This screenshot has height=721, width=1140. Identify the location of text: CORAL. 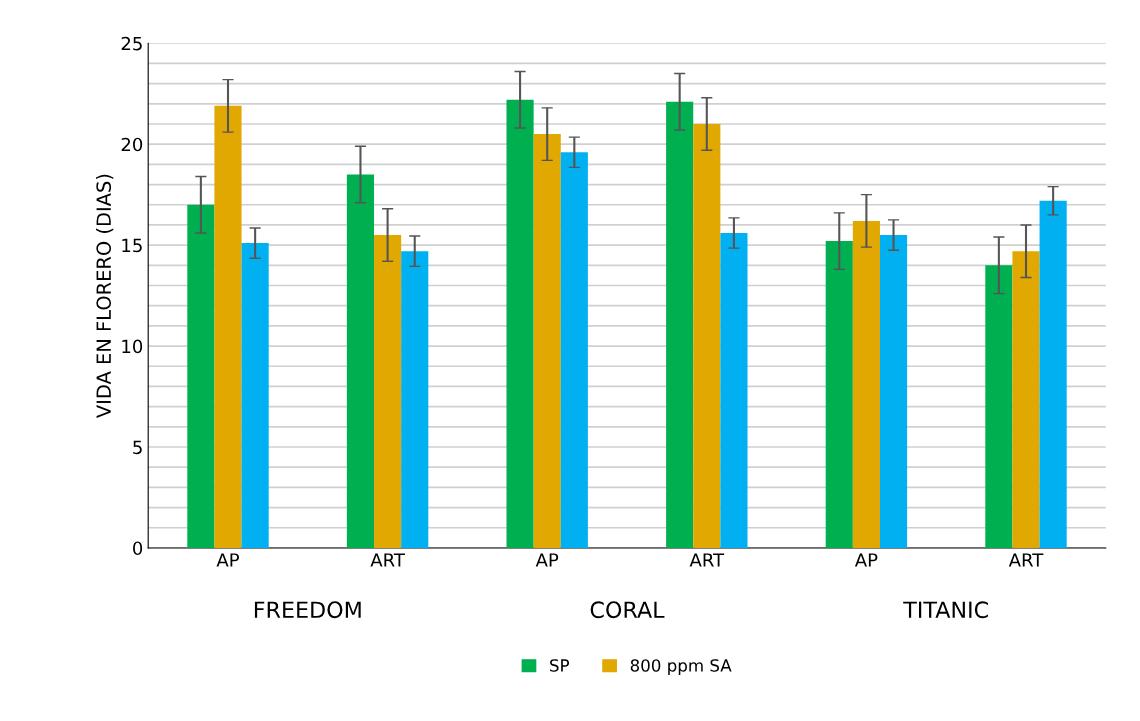
(627, 610).